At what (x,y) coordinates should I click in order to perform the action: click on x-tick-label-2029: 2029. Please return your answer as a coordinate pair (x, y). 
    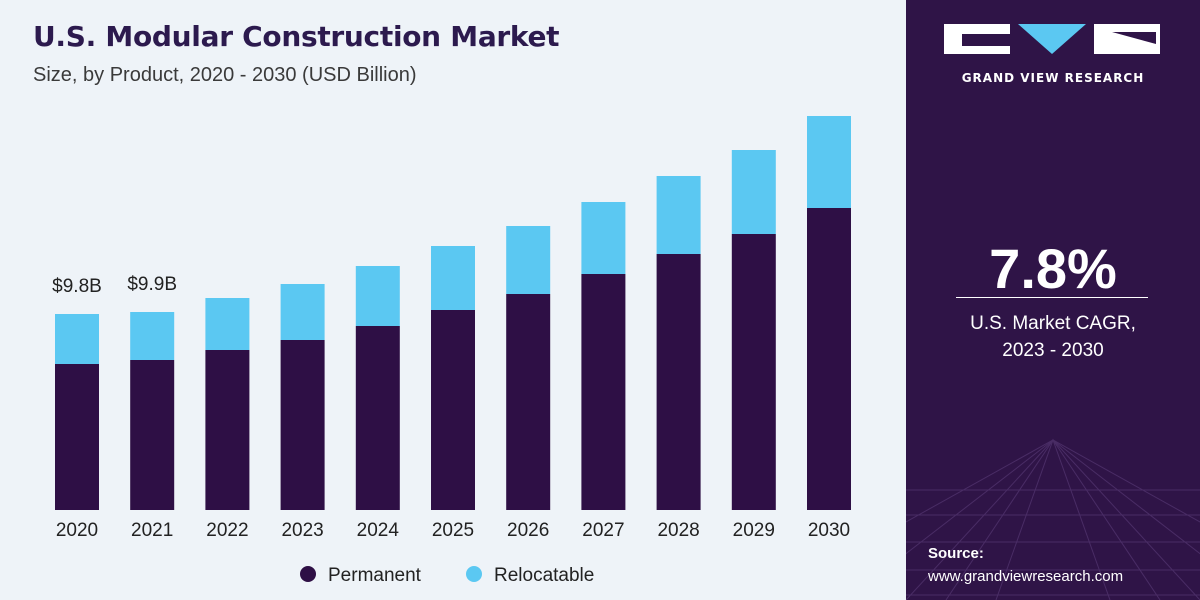
    Looking at the image, I should click on (754, 530).